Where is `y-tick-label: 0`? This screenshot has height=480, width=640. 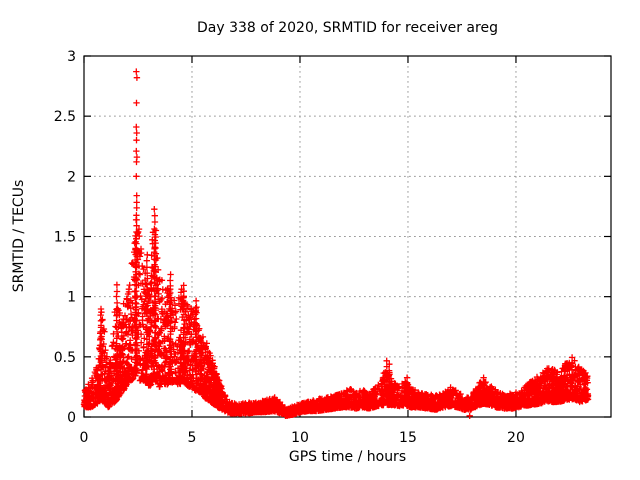 y-tick-label: 0 is located at coordinates (71, 418).